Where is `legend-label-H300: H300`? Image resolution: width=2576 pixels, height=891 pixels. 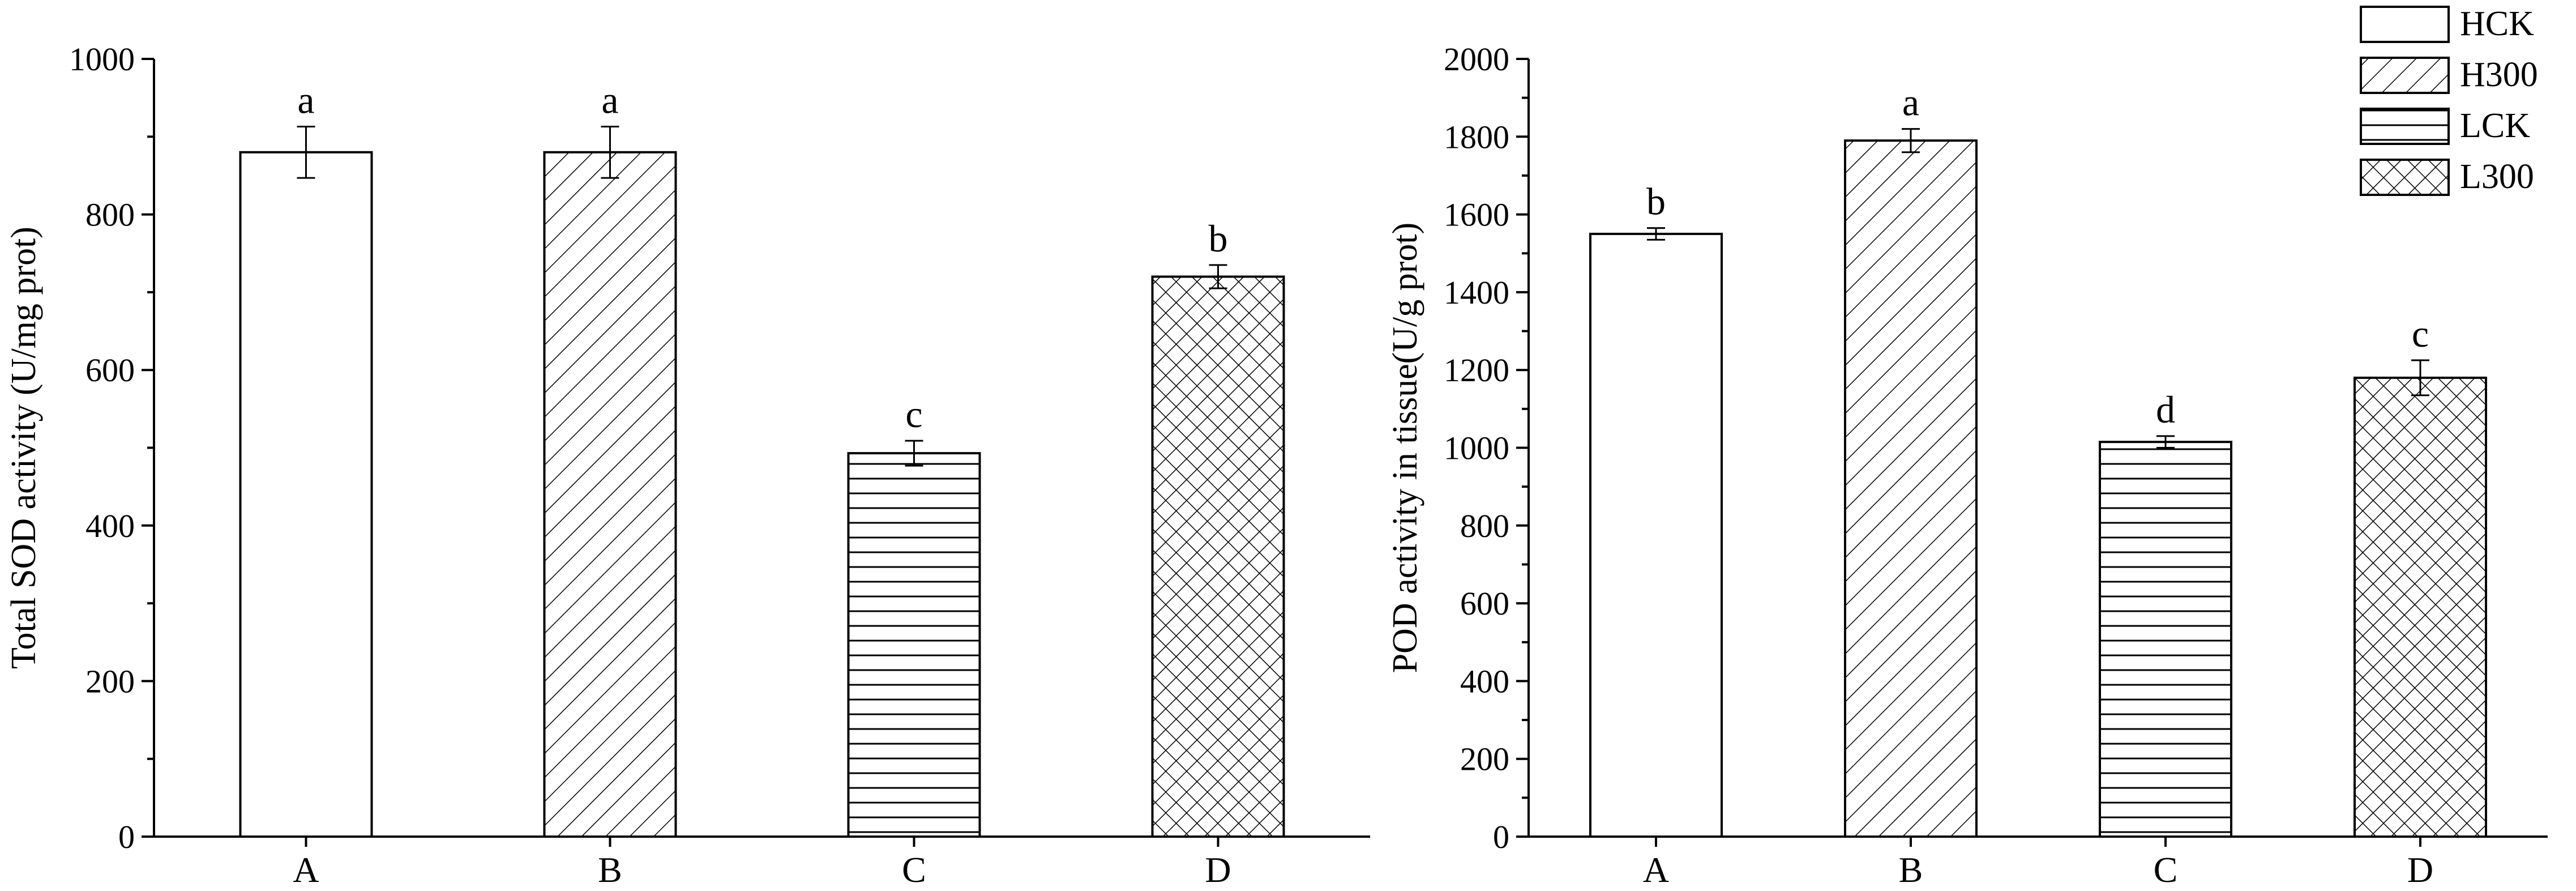 legend-label-H300: H300 is located at coordinates (2499, 75).